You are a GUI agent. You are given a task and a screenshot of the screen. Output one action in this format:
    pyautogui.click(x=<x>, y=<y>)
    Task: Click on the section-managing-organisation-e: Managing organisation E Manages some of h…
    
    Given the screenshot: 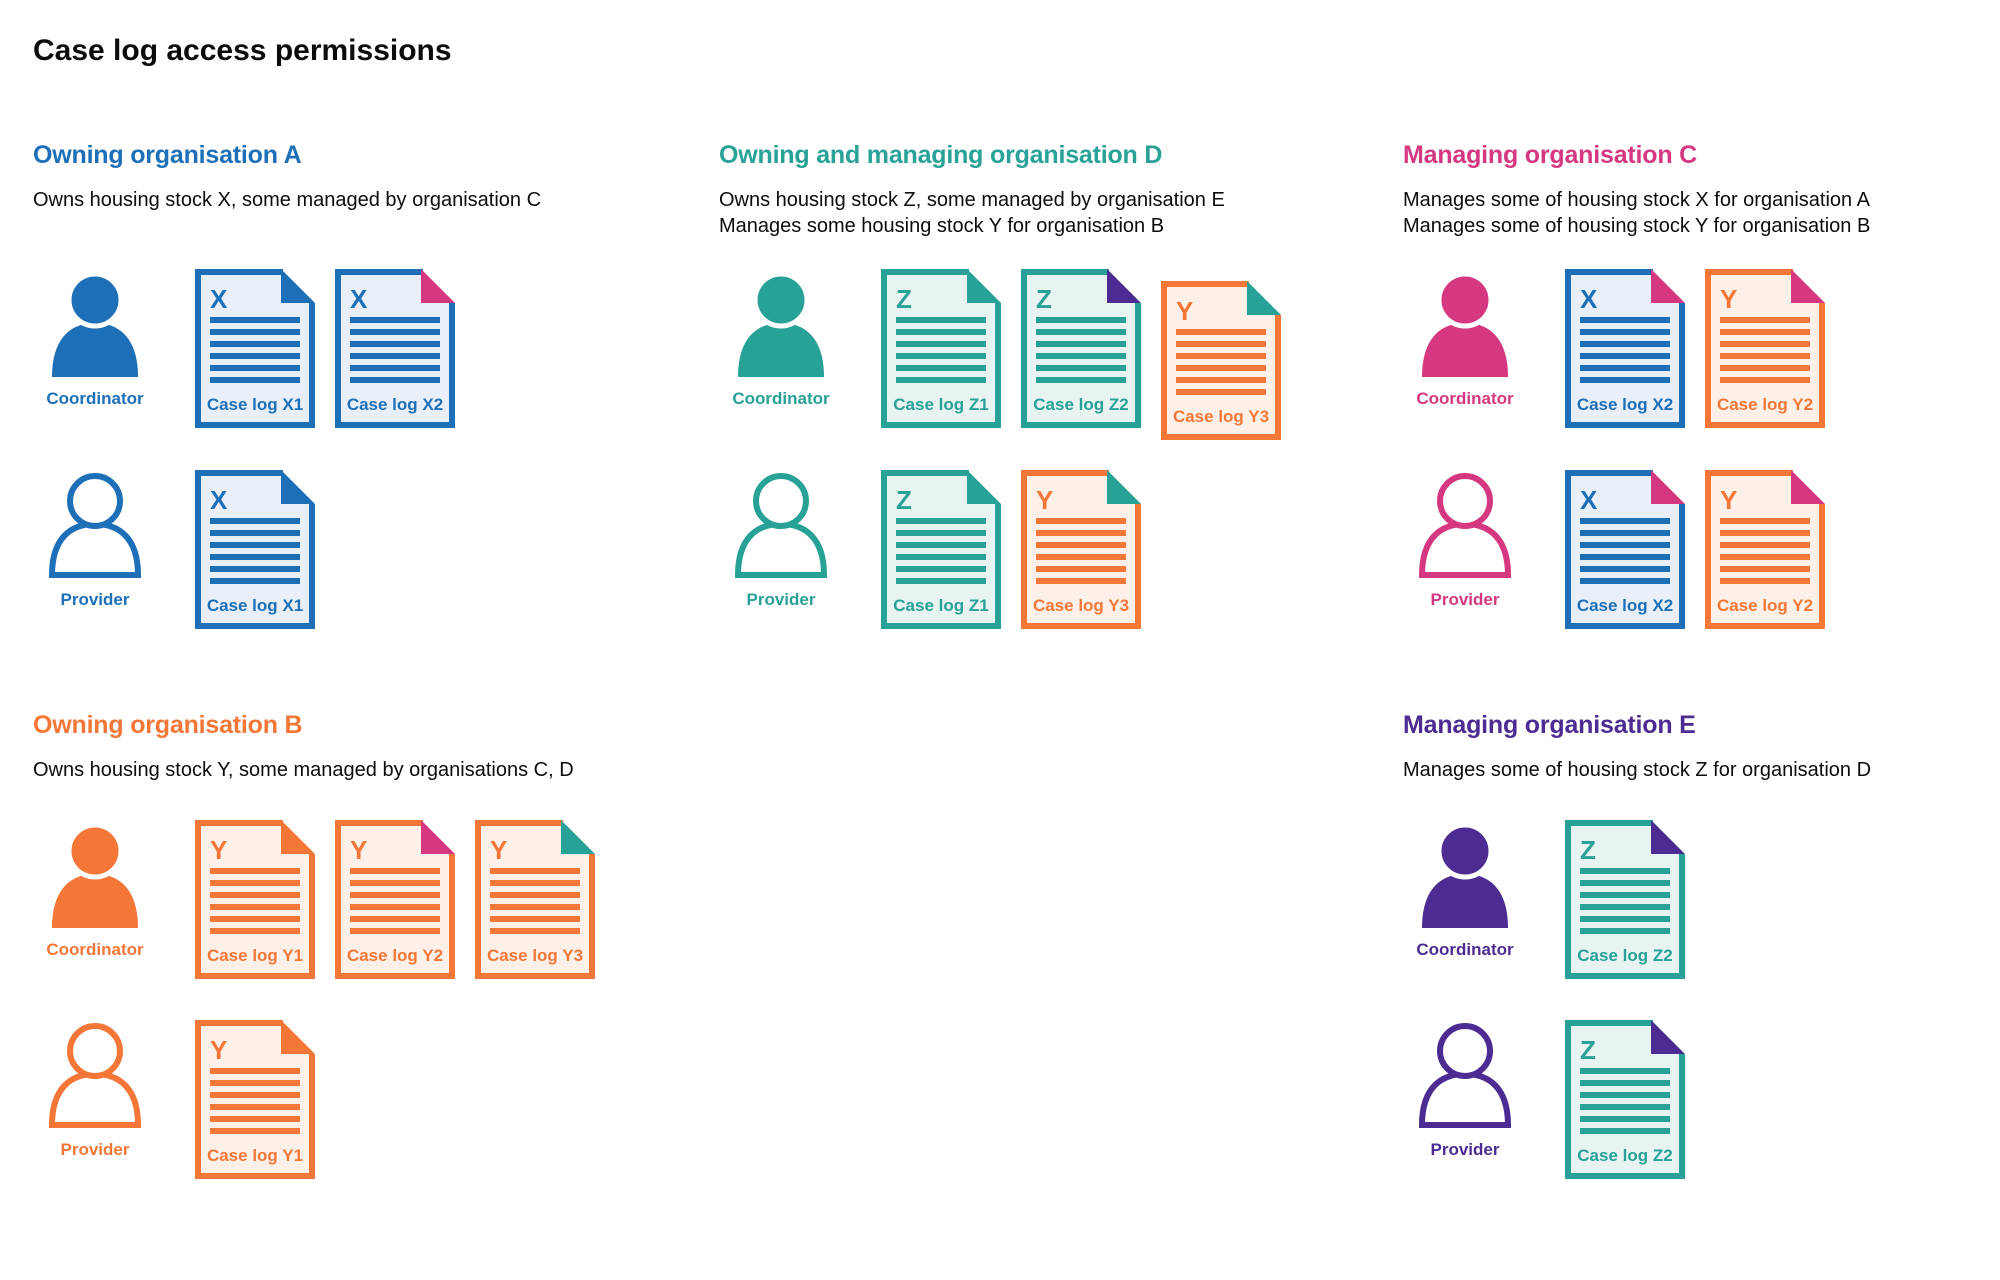 What is the action you would take?
    pyautogui.click(x=1701, y=992)
    